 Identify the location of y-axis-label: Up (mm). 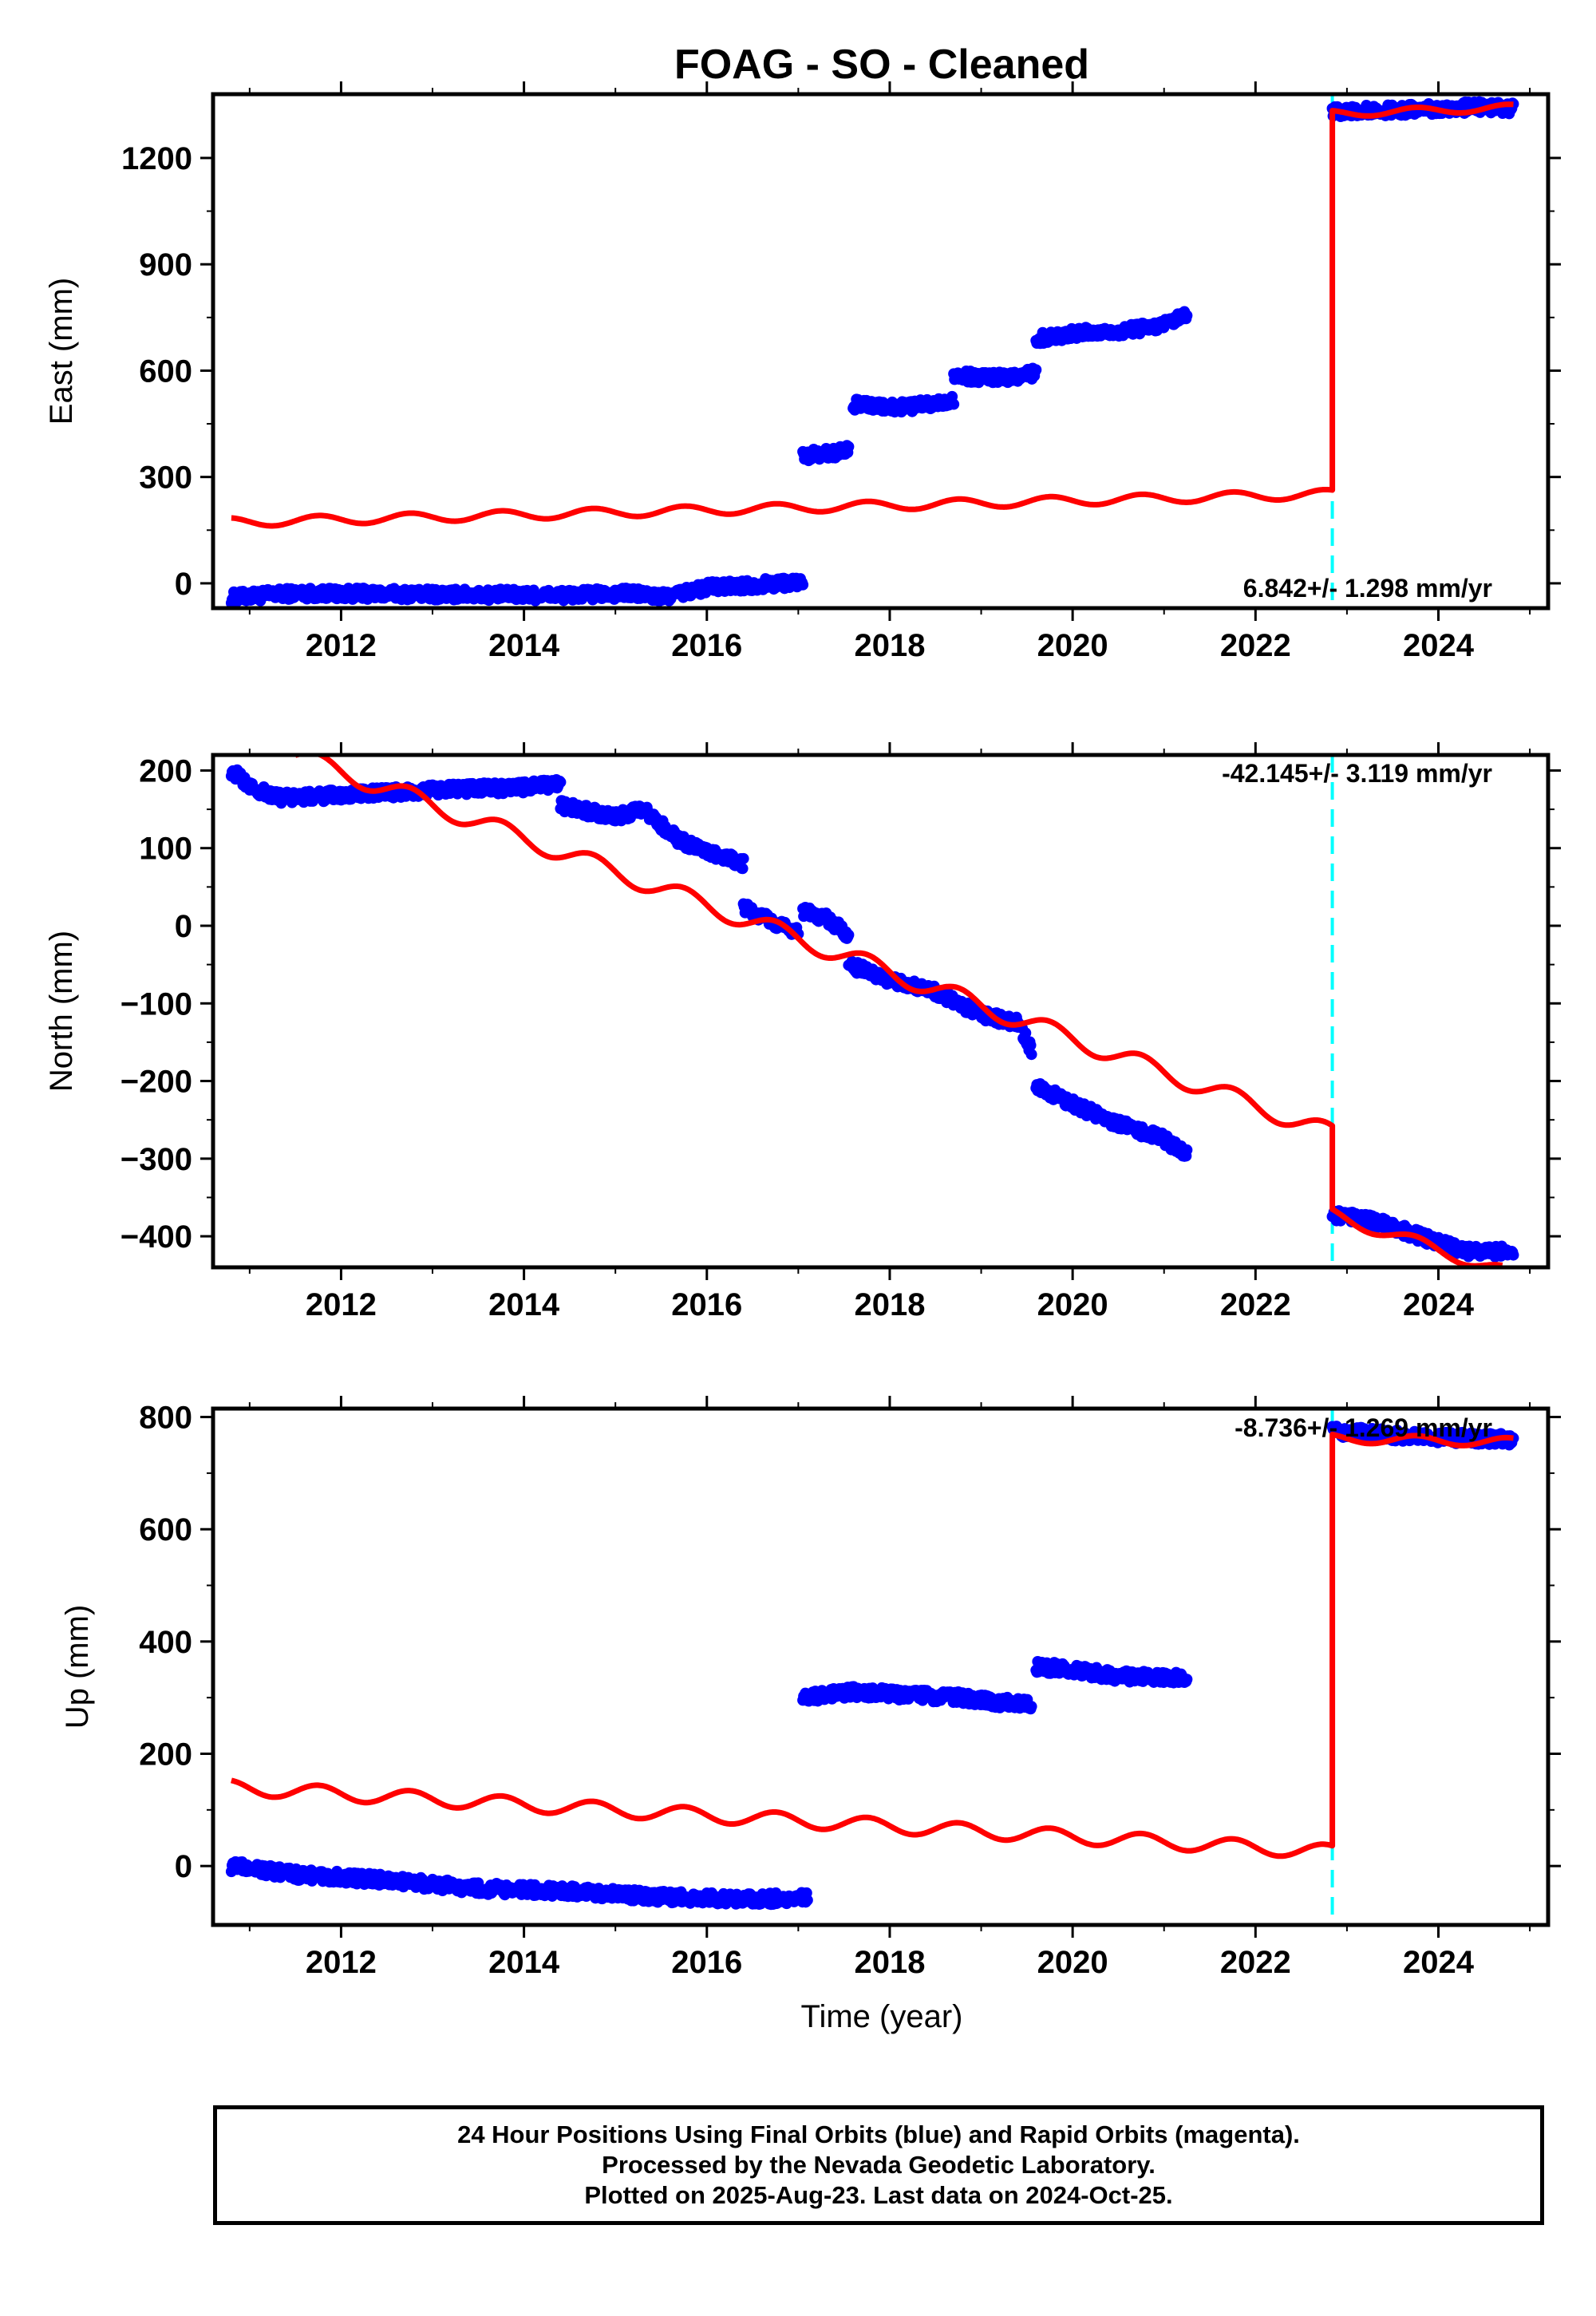
(77, 1667).